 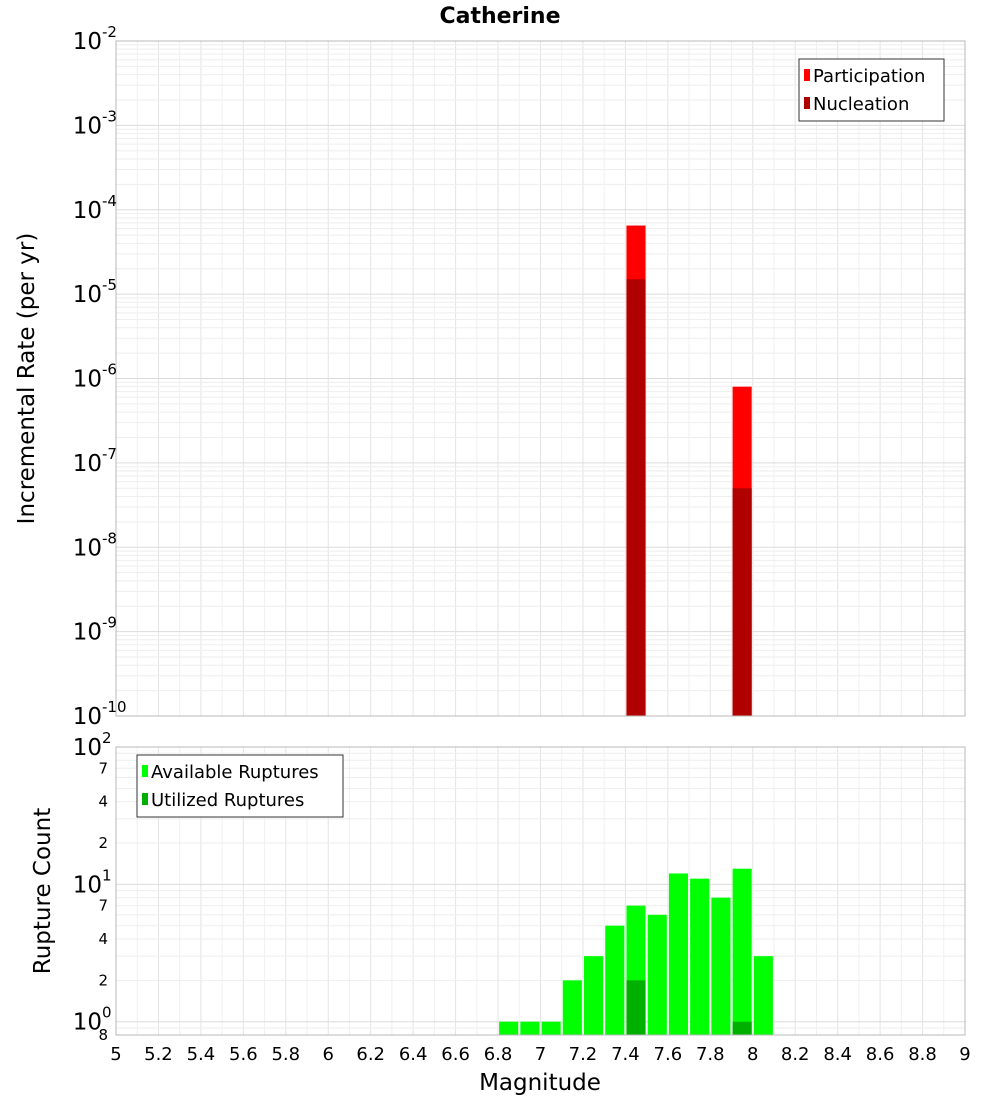 I want to click on x-tick-17: 8.4, so click(x=837, y=1054).